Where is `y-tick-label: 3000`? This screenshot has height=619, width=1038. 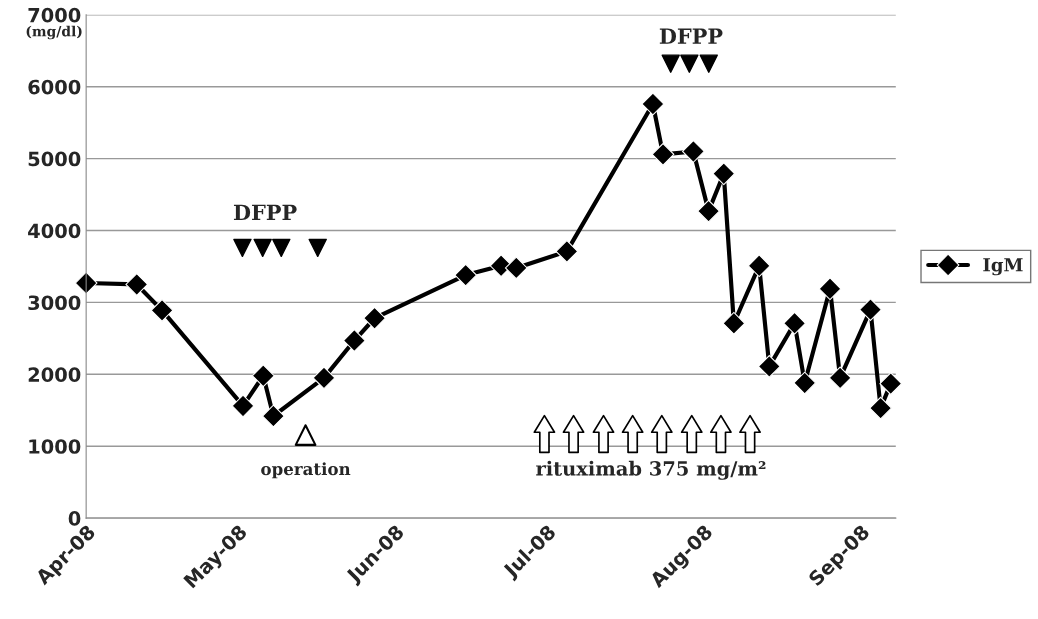
y-tick-label: 3000 is located at coordinates (54, 303).